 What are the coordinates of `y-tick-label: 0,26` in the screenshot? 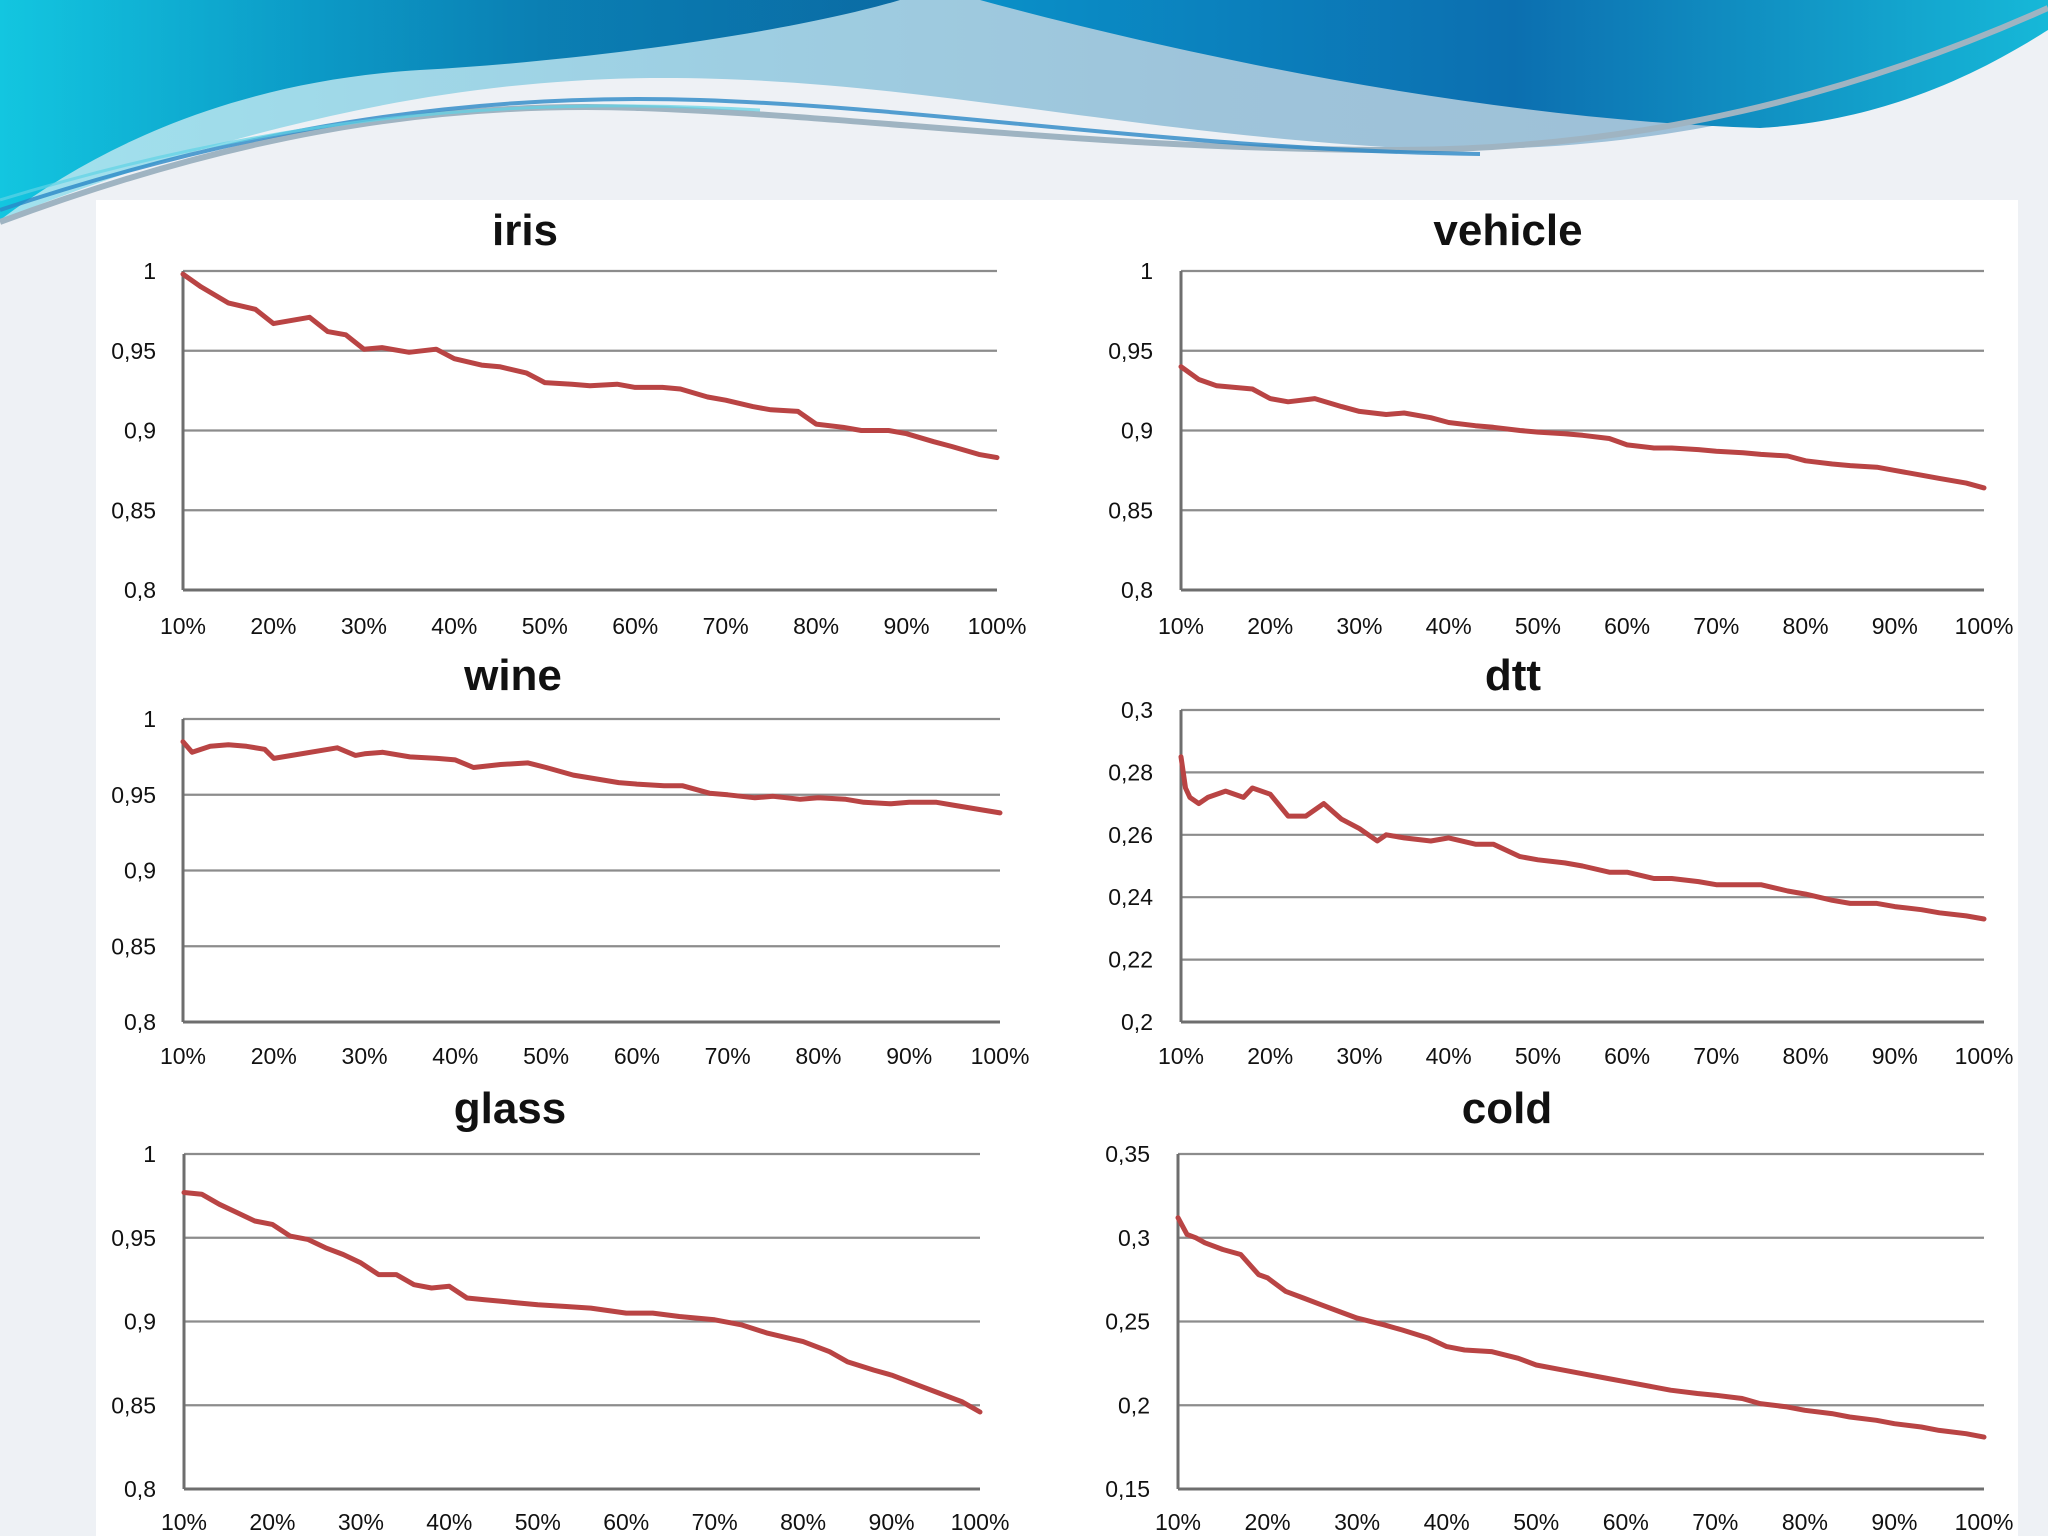 It's located at (1130, 835).